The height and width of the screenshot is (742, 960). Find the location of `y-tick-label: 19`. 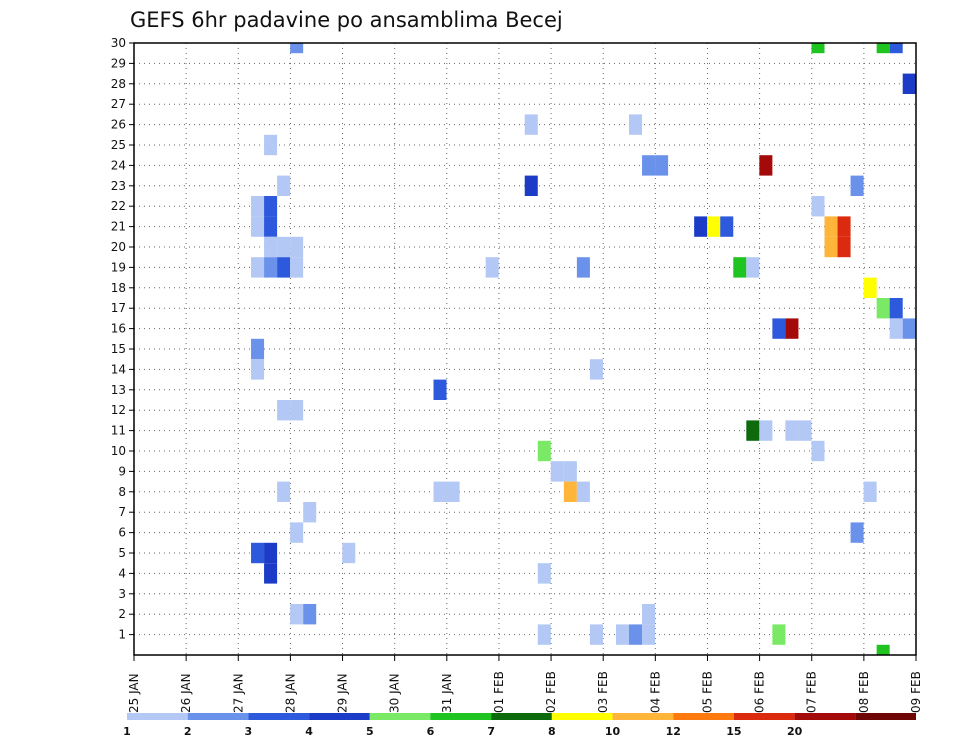

y-tick-label: 19 is located at coordinates (118, 267).